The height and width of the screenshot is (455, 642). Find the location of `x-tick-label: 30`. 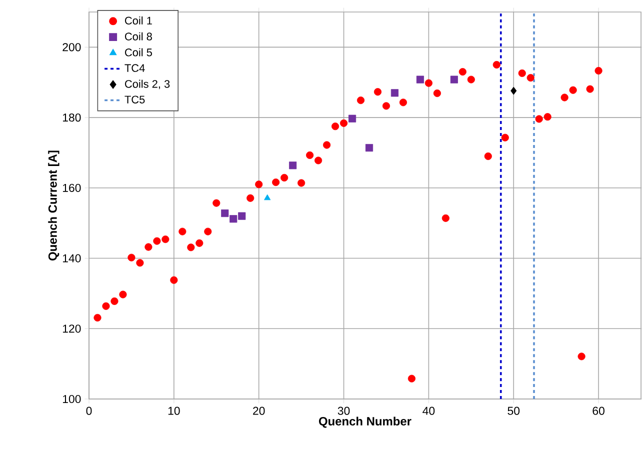

x-tick-label: 30 is located at coordinates (344, 410).